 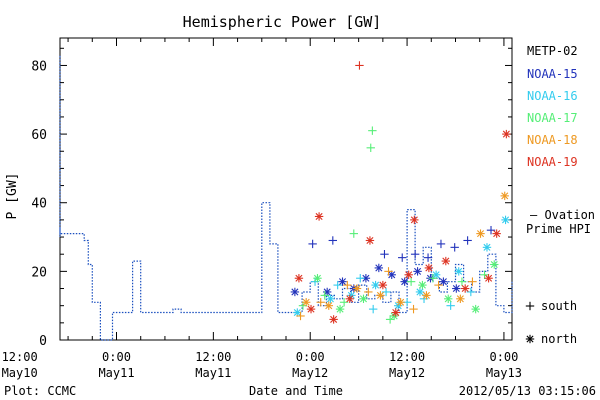 I want to click on marker-noaa-19-south, so click(x=359, y=65).